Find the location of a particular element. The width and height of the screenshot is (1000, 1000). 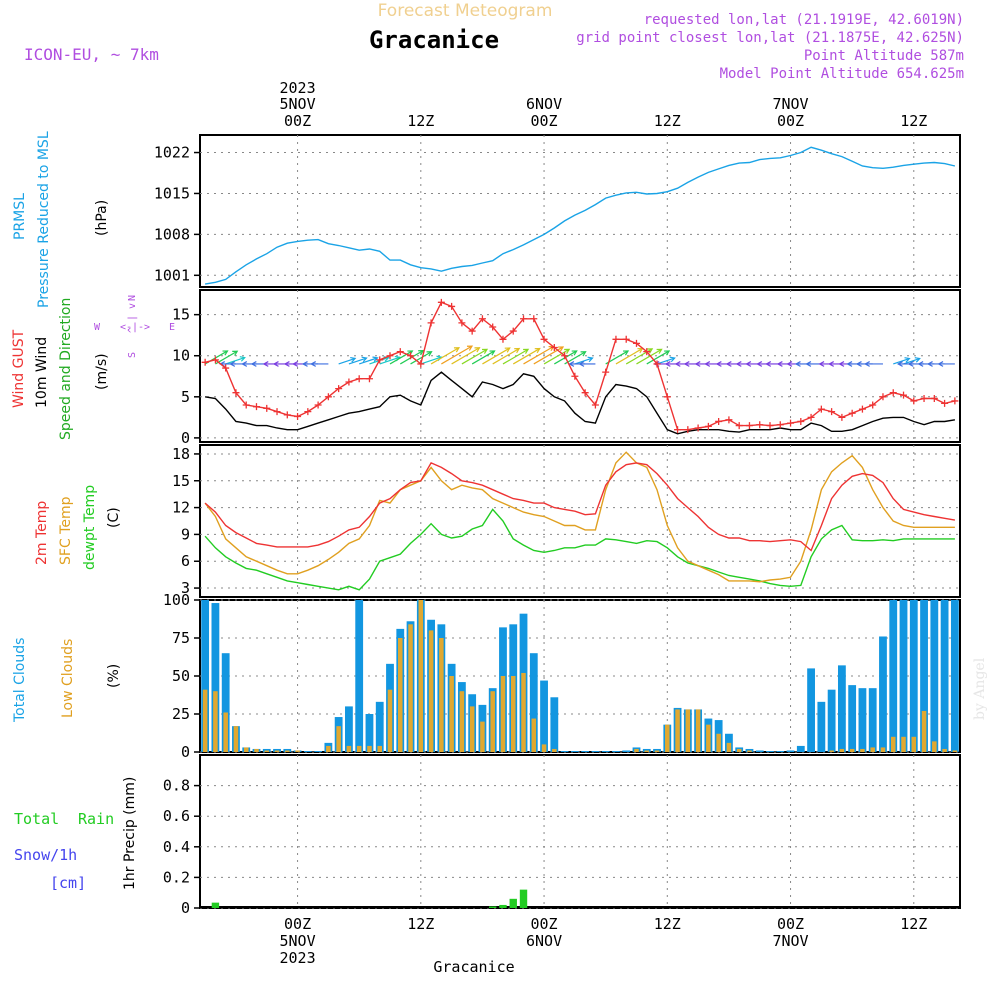

compass-east: E is located at coordinates (172, 327).